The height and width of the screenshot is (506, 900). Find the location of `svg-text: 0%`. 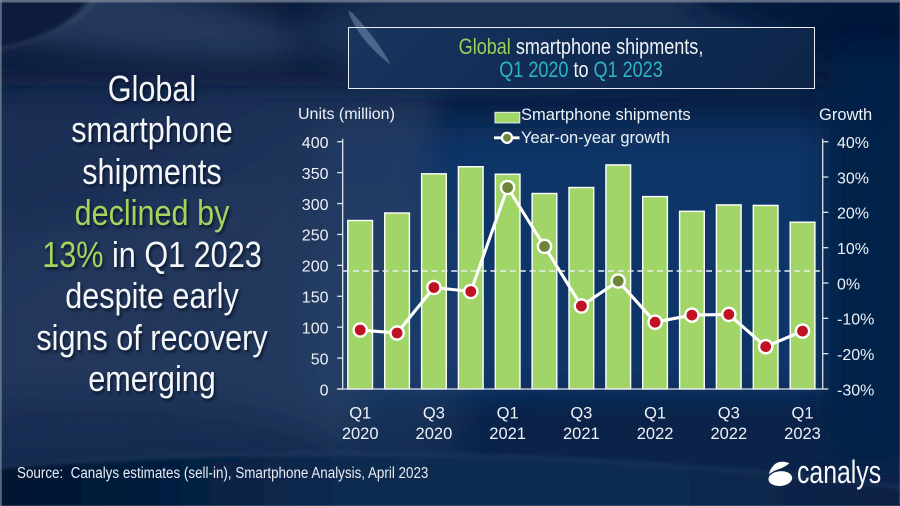

svg-text: 0% is located at coordinates (848, 284).